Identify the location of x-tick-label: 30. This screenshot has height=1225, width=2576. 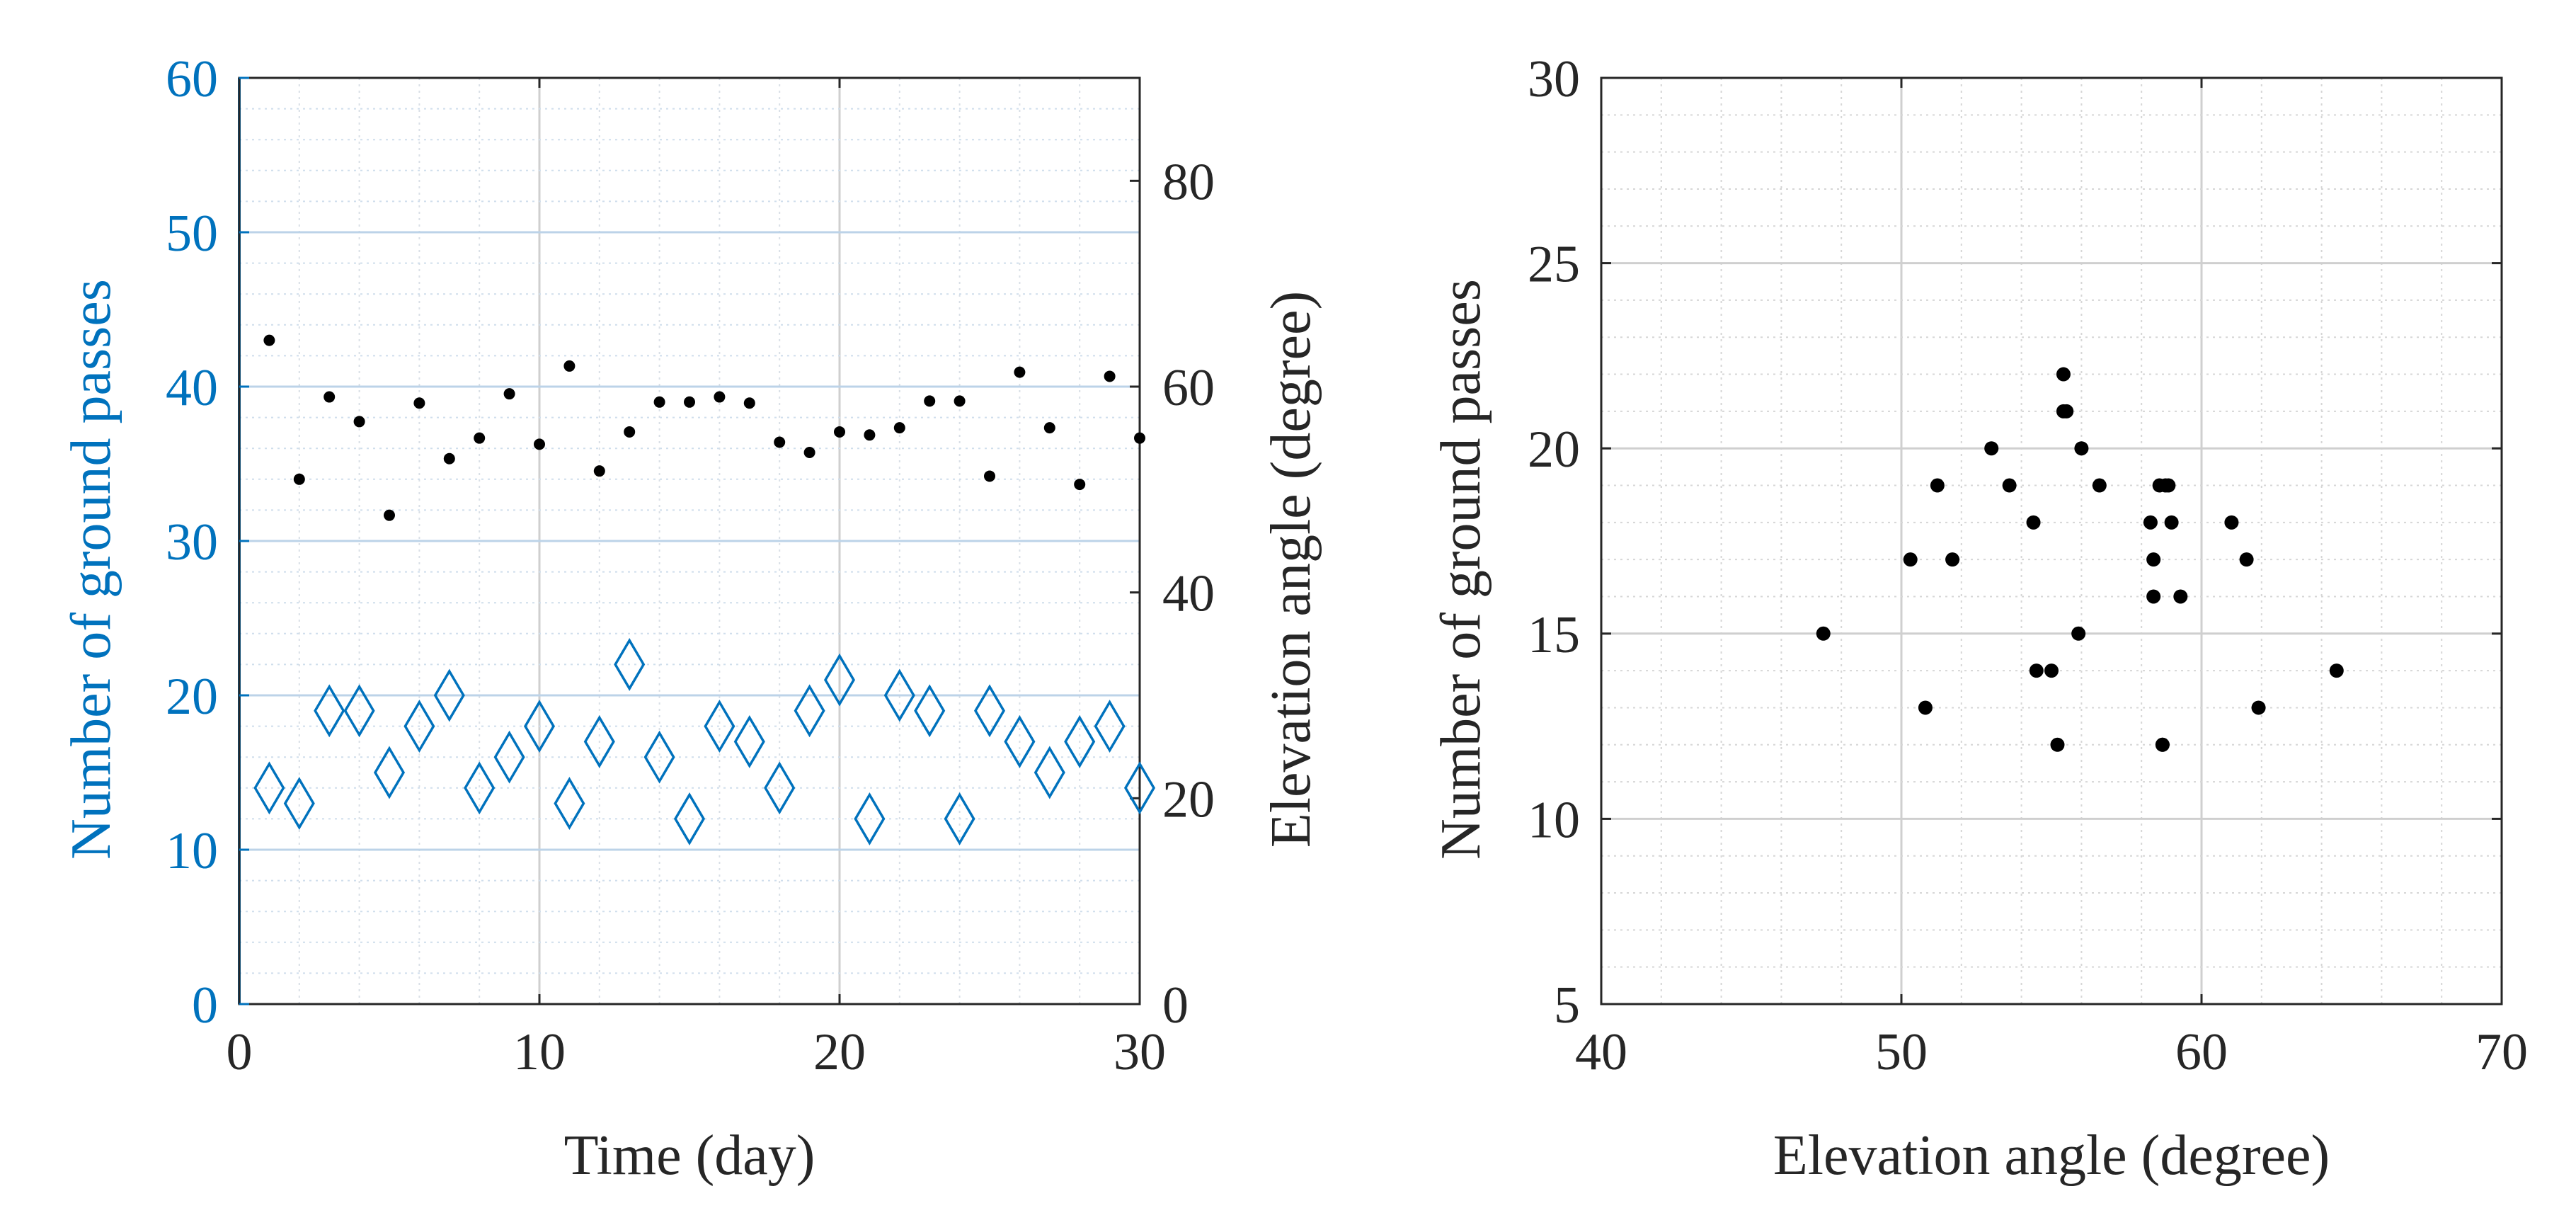
(1140, 1052).